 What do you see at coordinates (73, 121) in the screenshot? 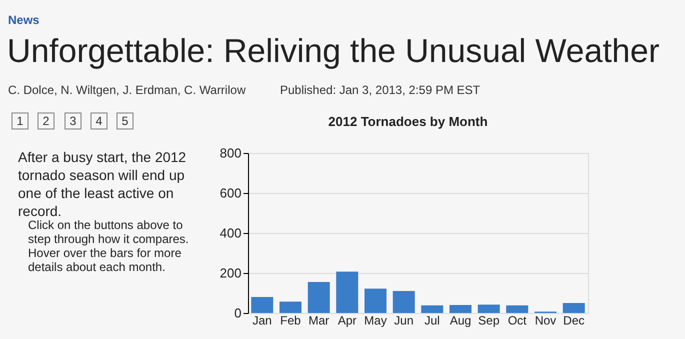
I see `text: 3` at bounding box center [73, 121].